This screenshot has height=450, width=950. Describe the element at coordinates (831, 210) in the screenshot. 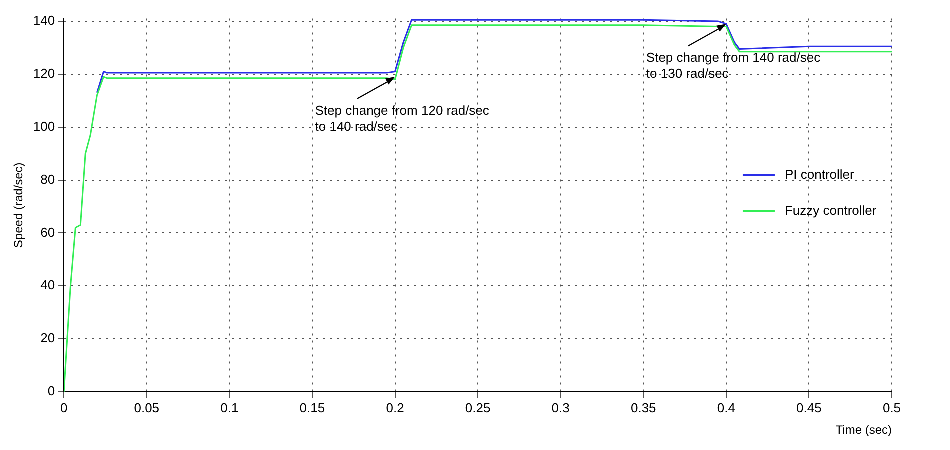

I see `legend-label: Fuzzy controller` at that location.